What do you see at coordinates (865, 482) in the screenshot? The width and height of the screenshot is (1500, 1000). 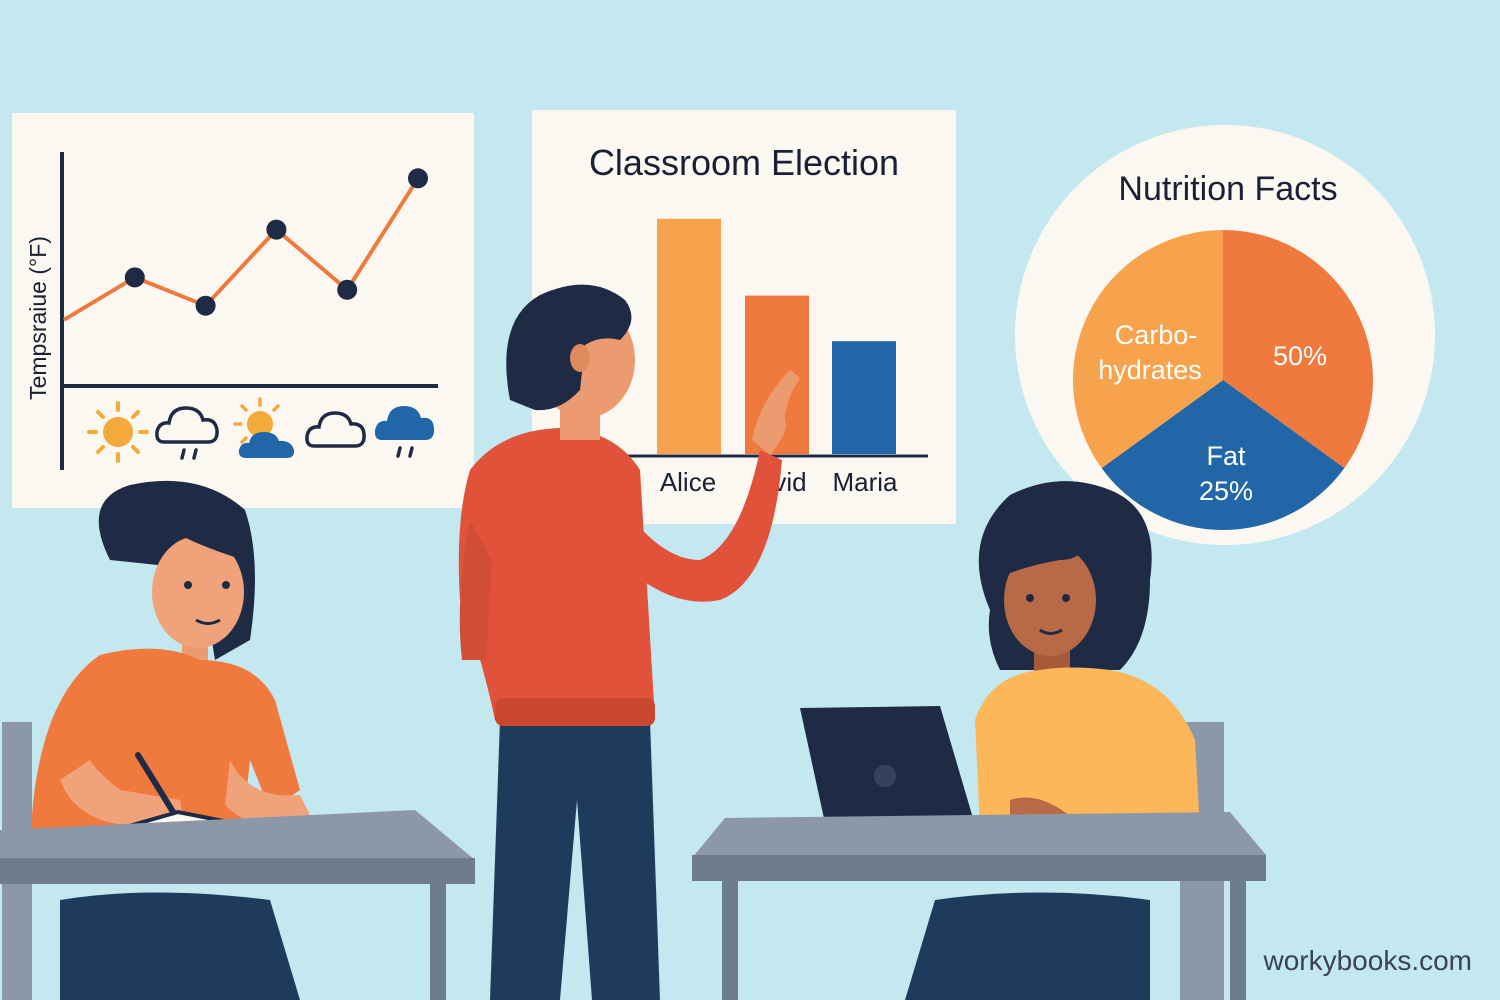 I see `election-bar-label: Maria` at bounding box center [865, 482].